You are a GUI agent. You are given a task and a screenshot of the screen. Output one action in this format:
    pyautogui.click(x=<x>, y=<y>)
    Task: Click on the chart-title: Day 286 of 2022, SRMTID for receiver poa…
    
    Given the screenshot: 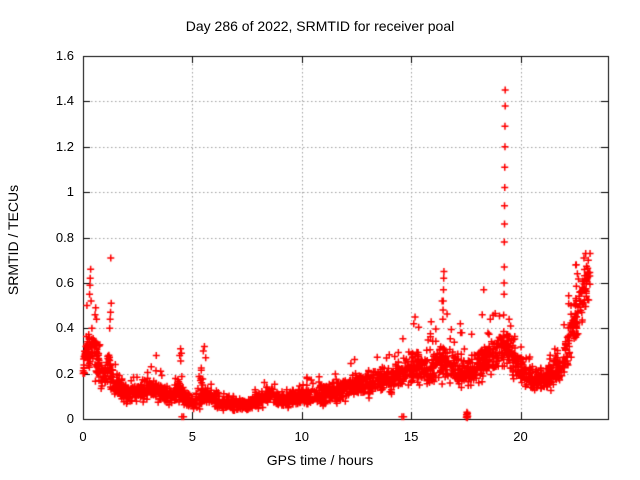 What is the action you would take?
    pyautogui.click(x=320, y=26)
    